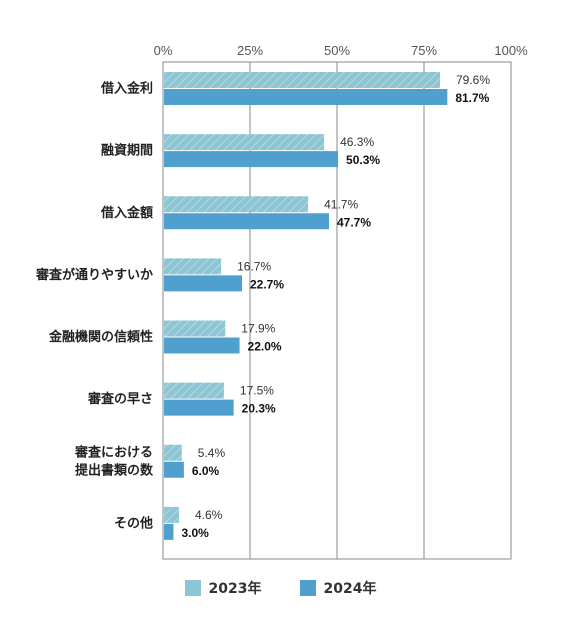 The height and width of the screenshot is (630, 561). Describe the element at coordinates (265, 347) in the screenshot. I see `value-label-2024: 22.0%` at that location.